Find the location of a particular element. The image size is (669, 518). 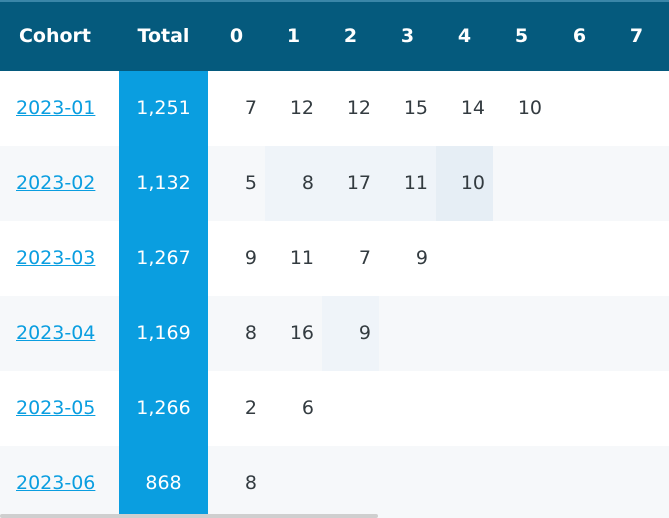

retention-cell: 15 is located at coordinates (415, 108).